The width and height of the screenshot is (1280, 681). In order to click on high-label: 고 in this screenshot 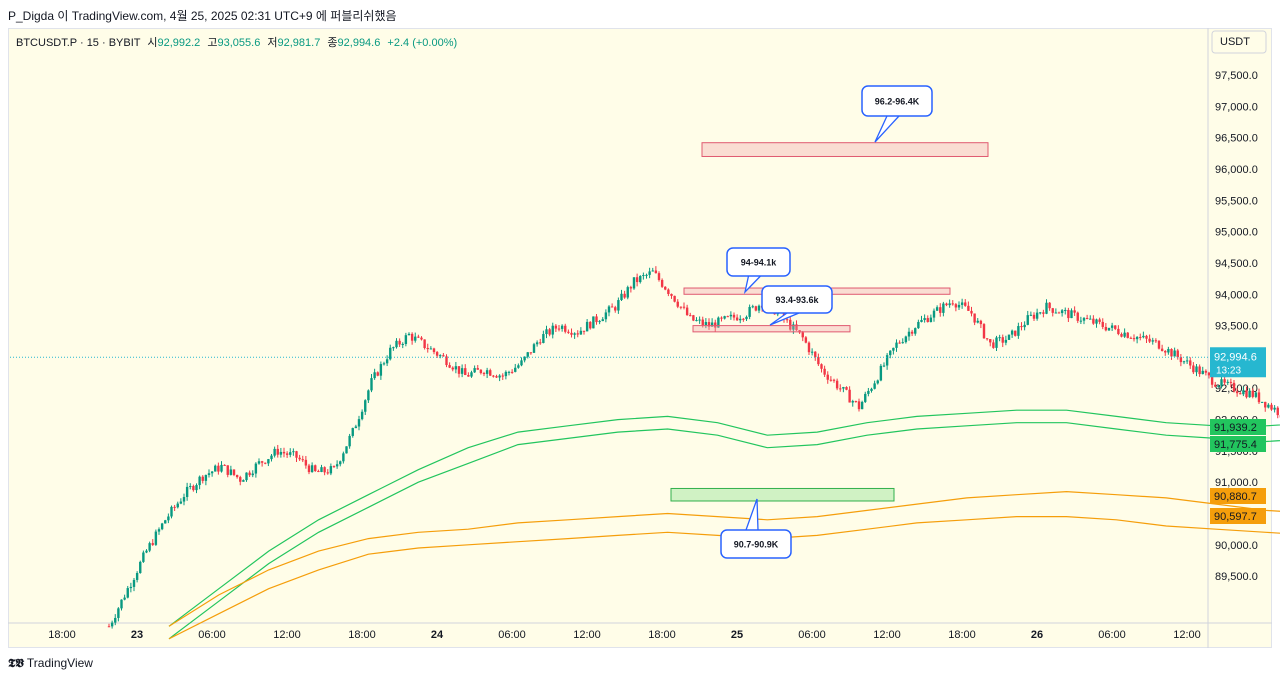, I will do `click(212, 43)`.